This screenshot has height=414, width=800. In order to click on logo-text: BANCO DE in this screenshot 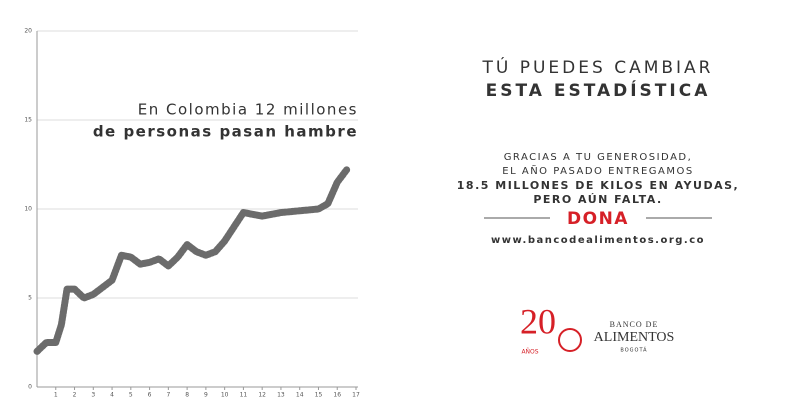, I will do `click(634, 324)`.